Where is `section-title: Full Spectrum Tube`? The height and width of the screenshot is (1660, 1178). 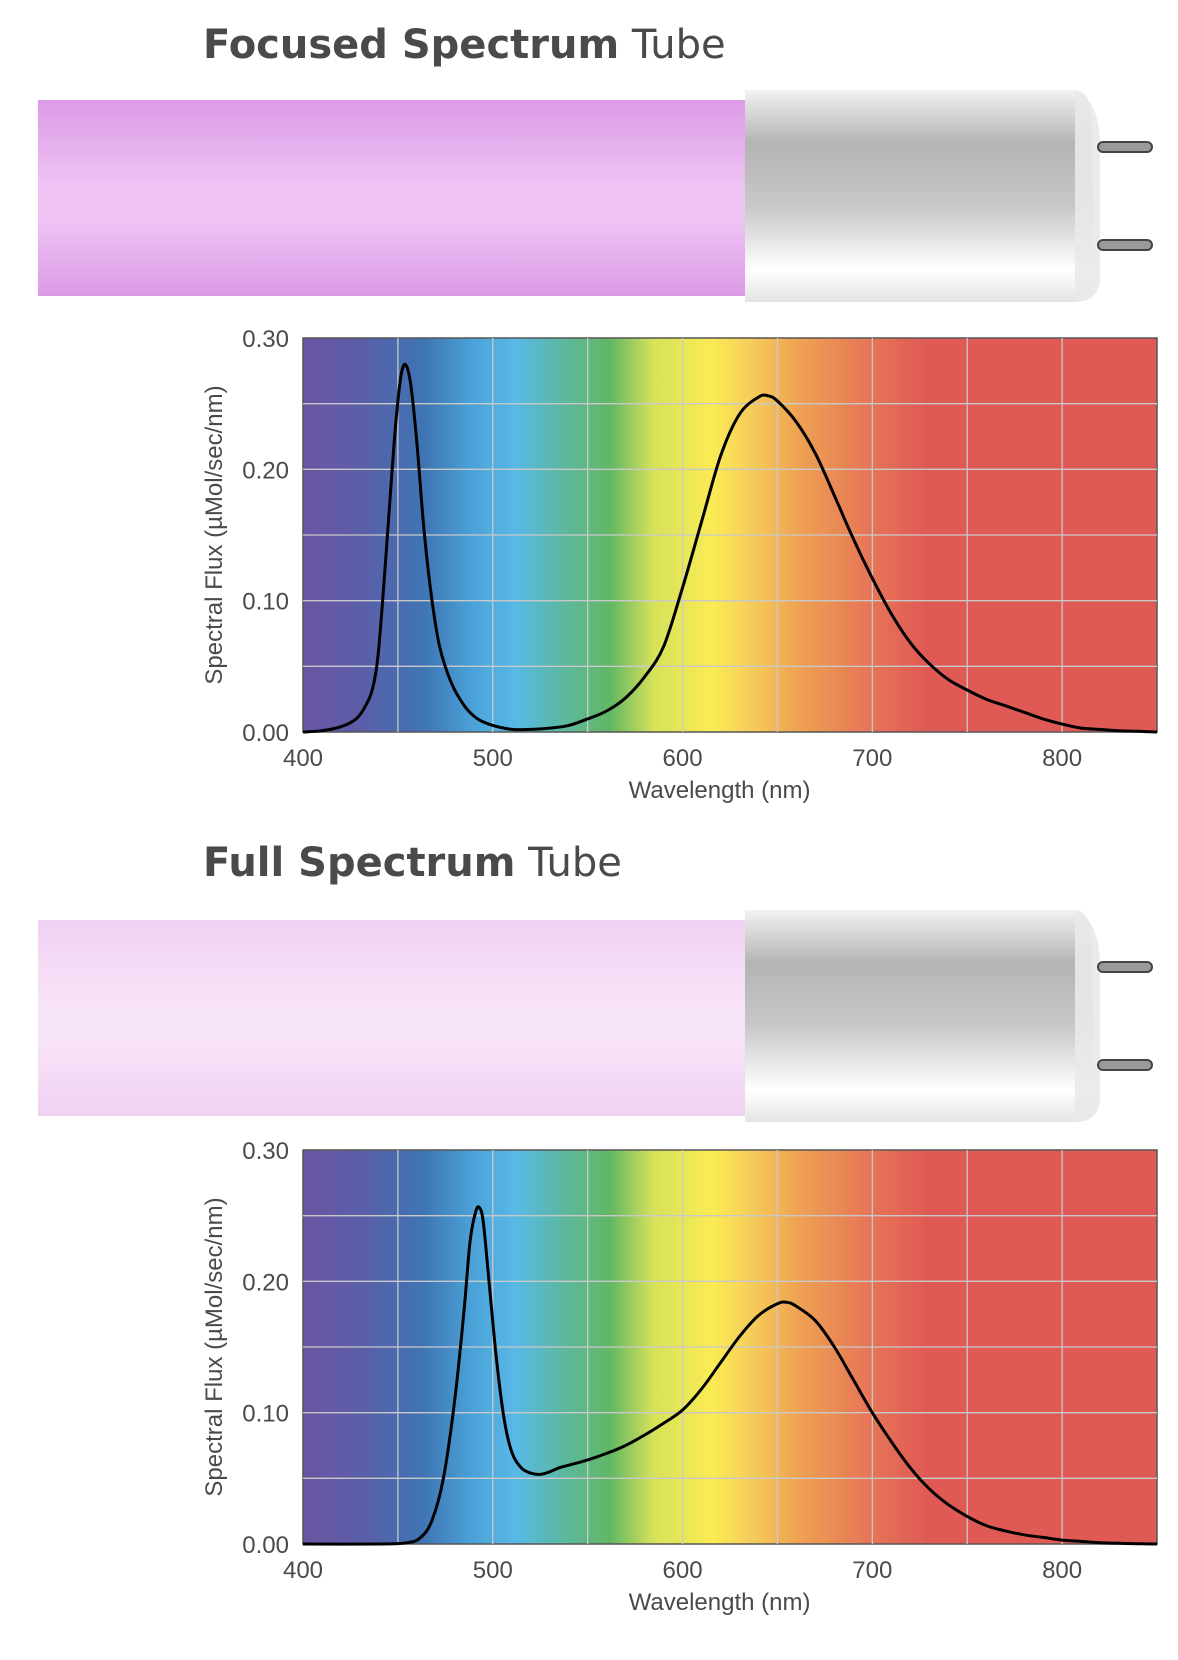 section-title: Full Spectrum Tube is located at coordinates (412, 863).